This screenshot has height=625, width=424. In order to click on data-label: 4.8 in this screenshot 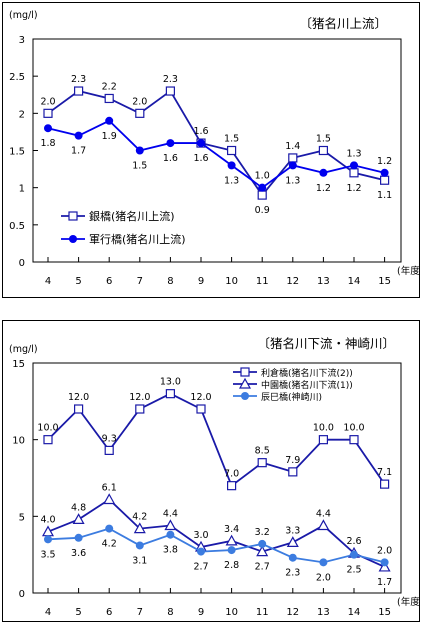, I will do `click(78, 507)`.